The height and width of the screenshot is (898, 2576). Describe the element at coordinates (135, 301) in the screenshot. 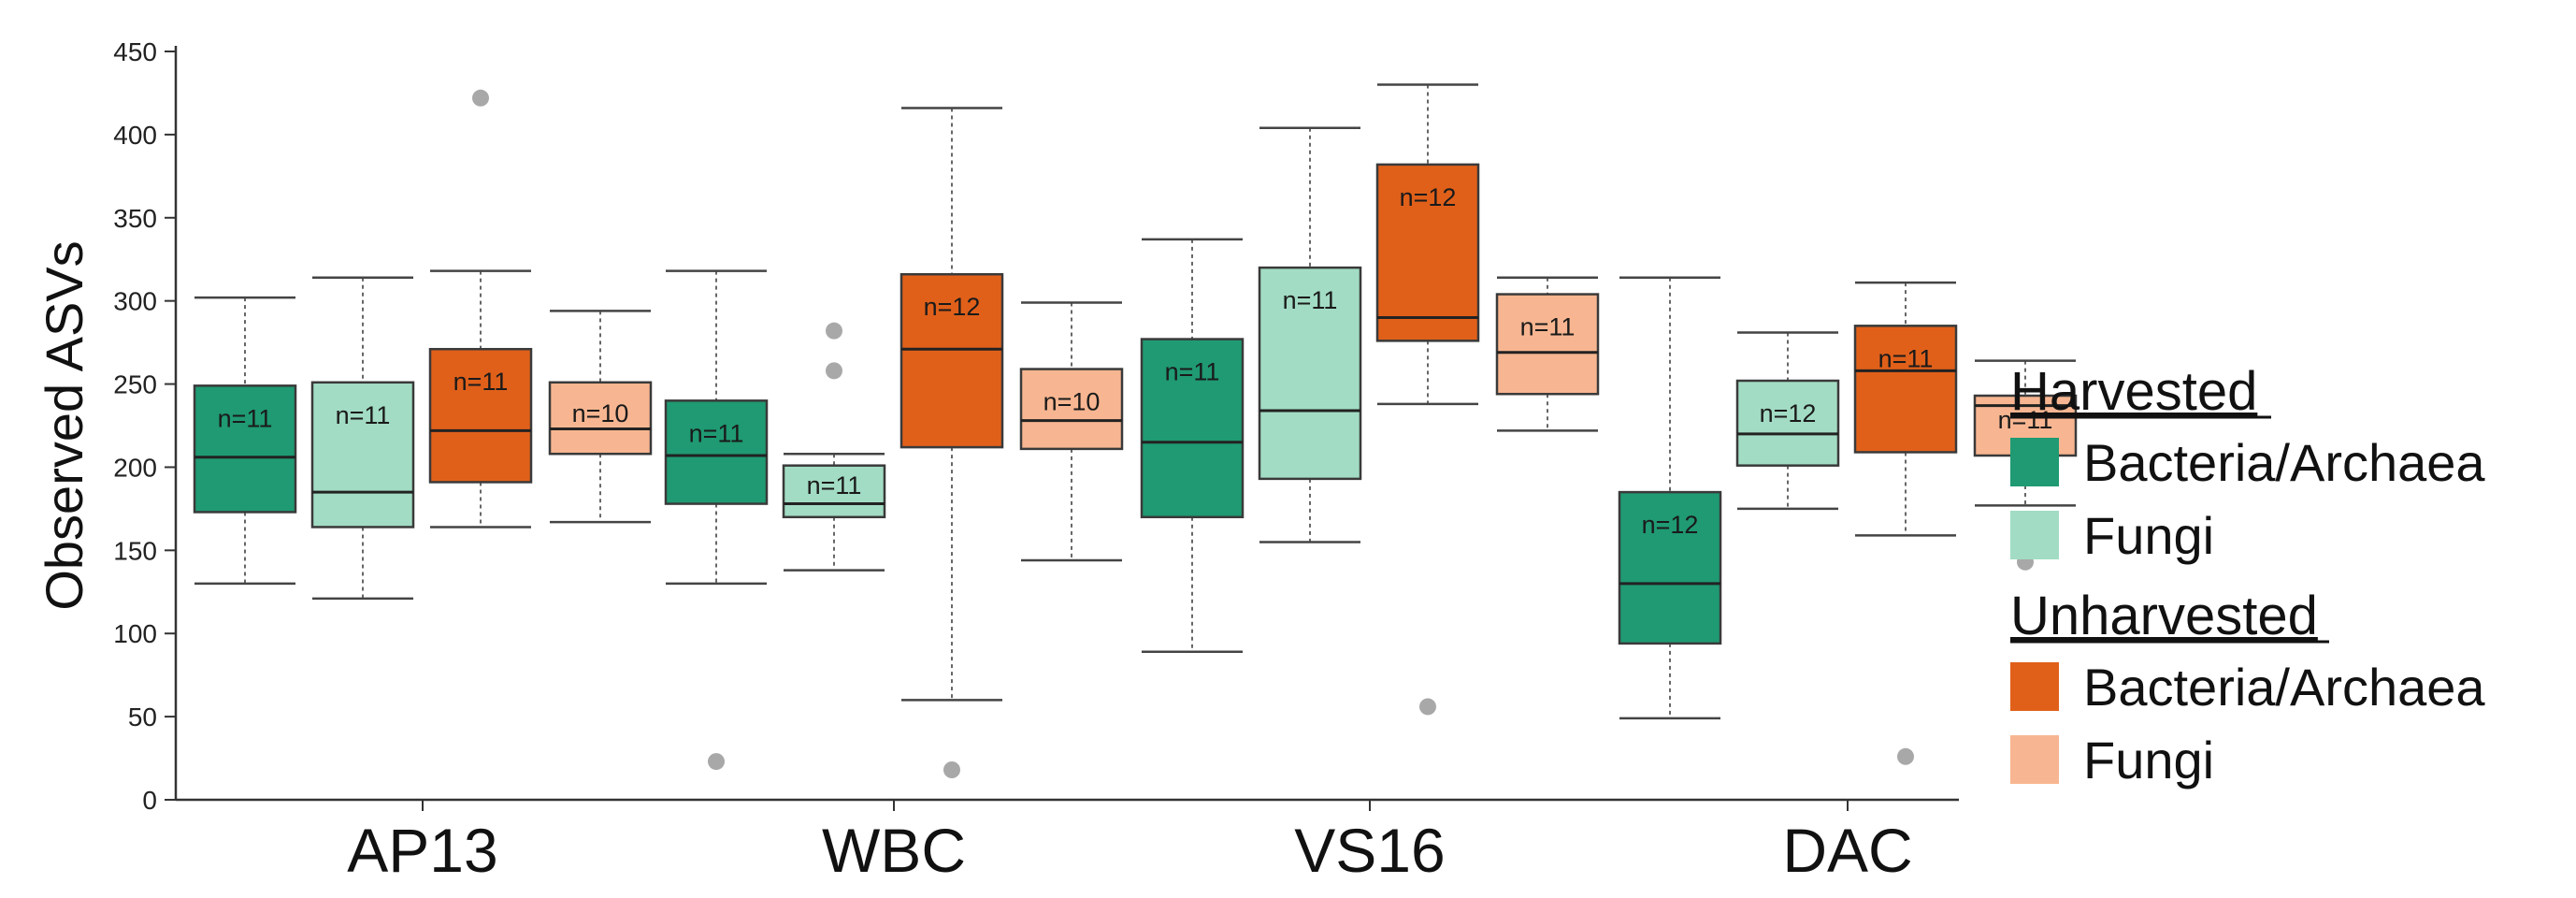

I see `y-tick-label: 300` at that location.